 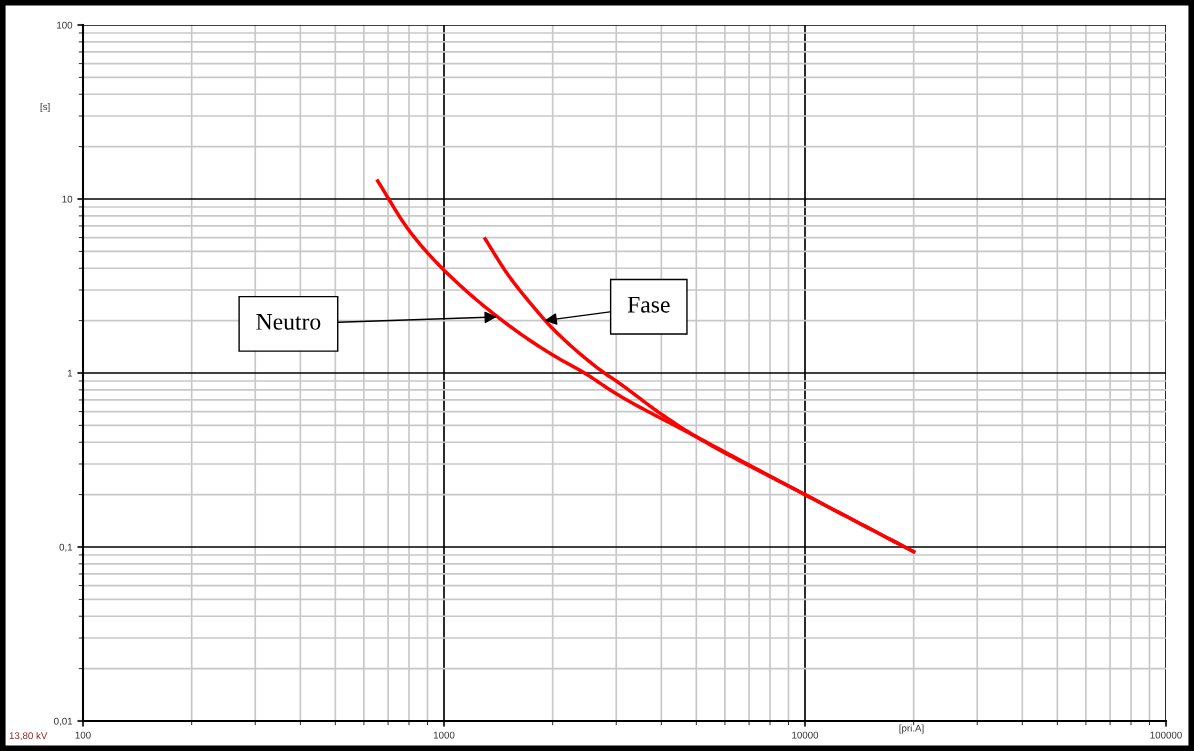 I want to click on y-tick-label: 0,1, so click(x=66, y=547).